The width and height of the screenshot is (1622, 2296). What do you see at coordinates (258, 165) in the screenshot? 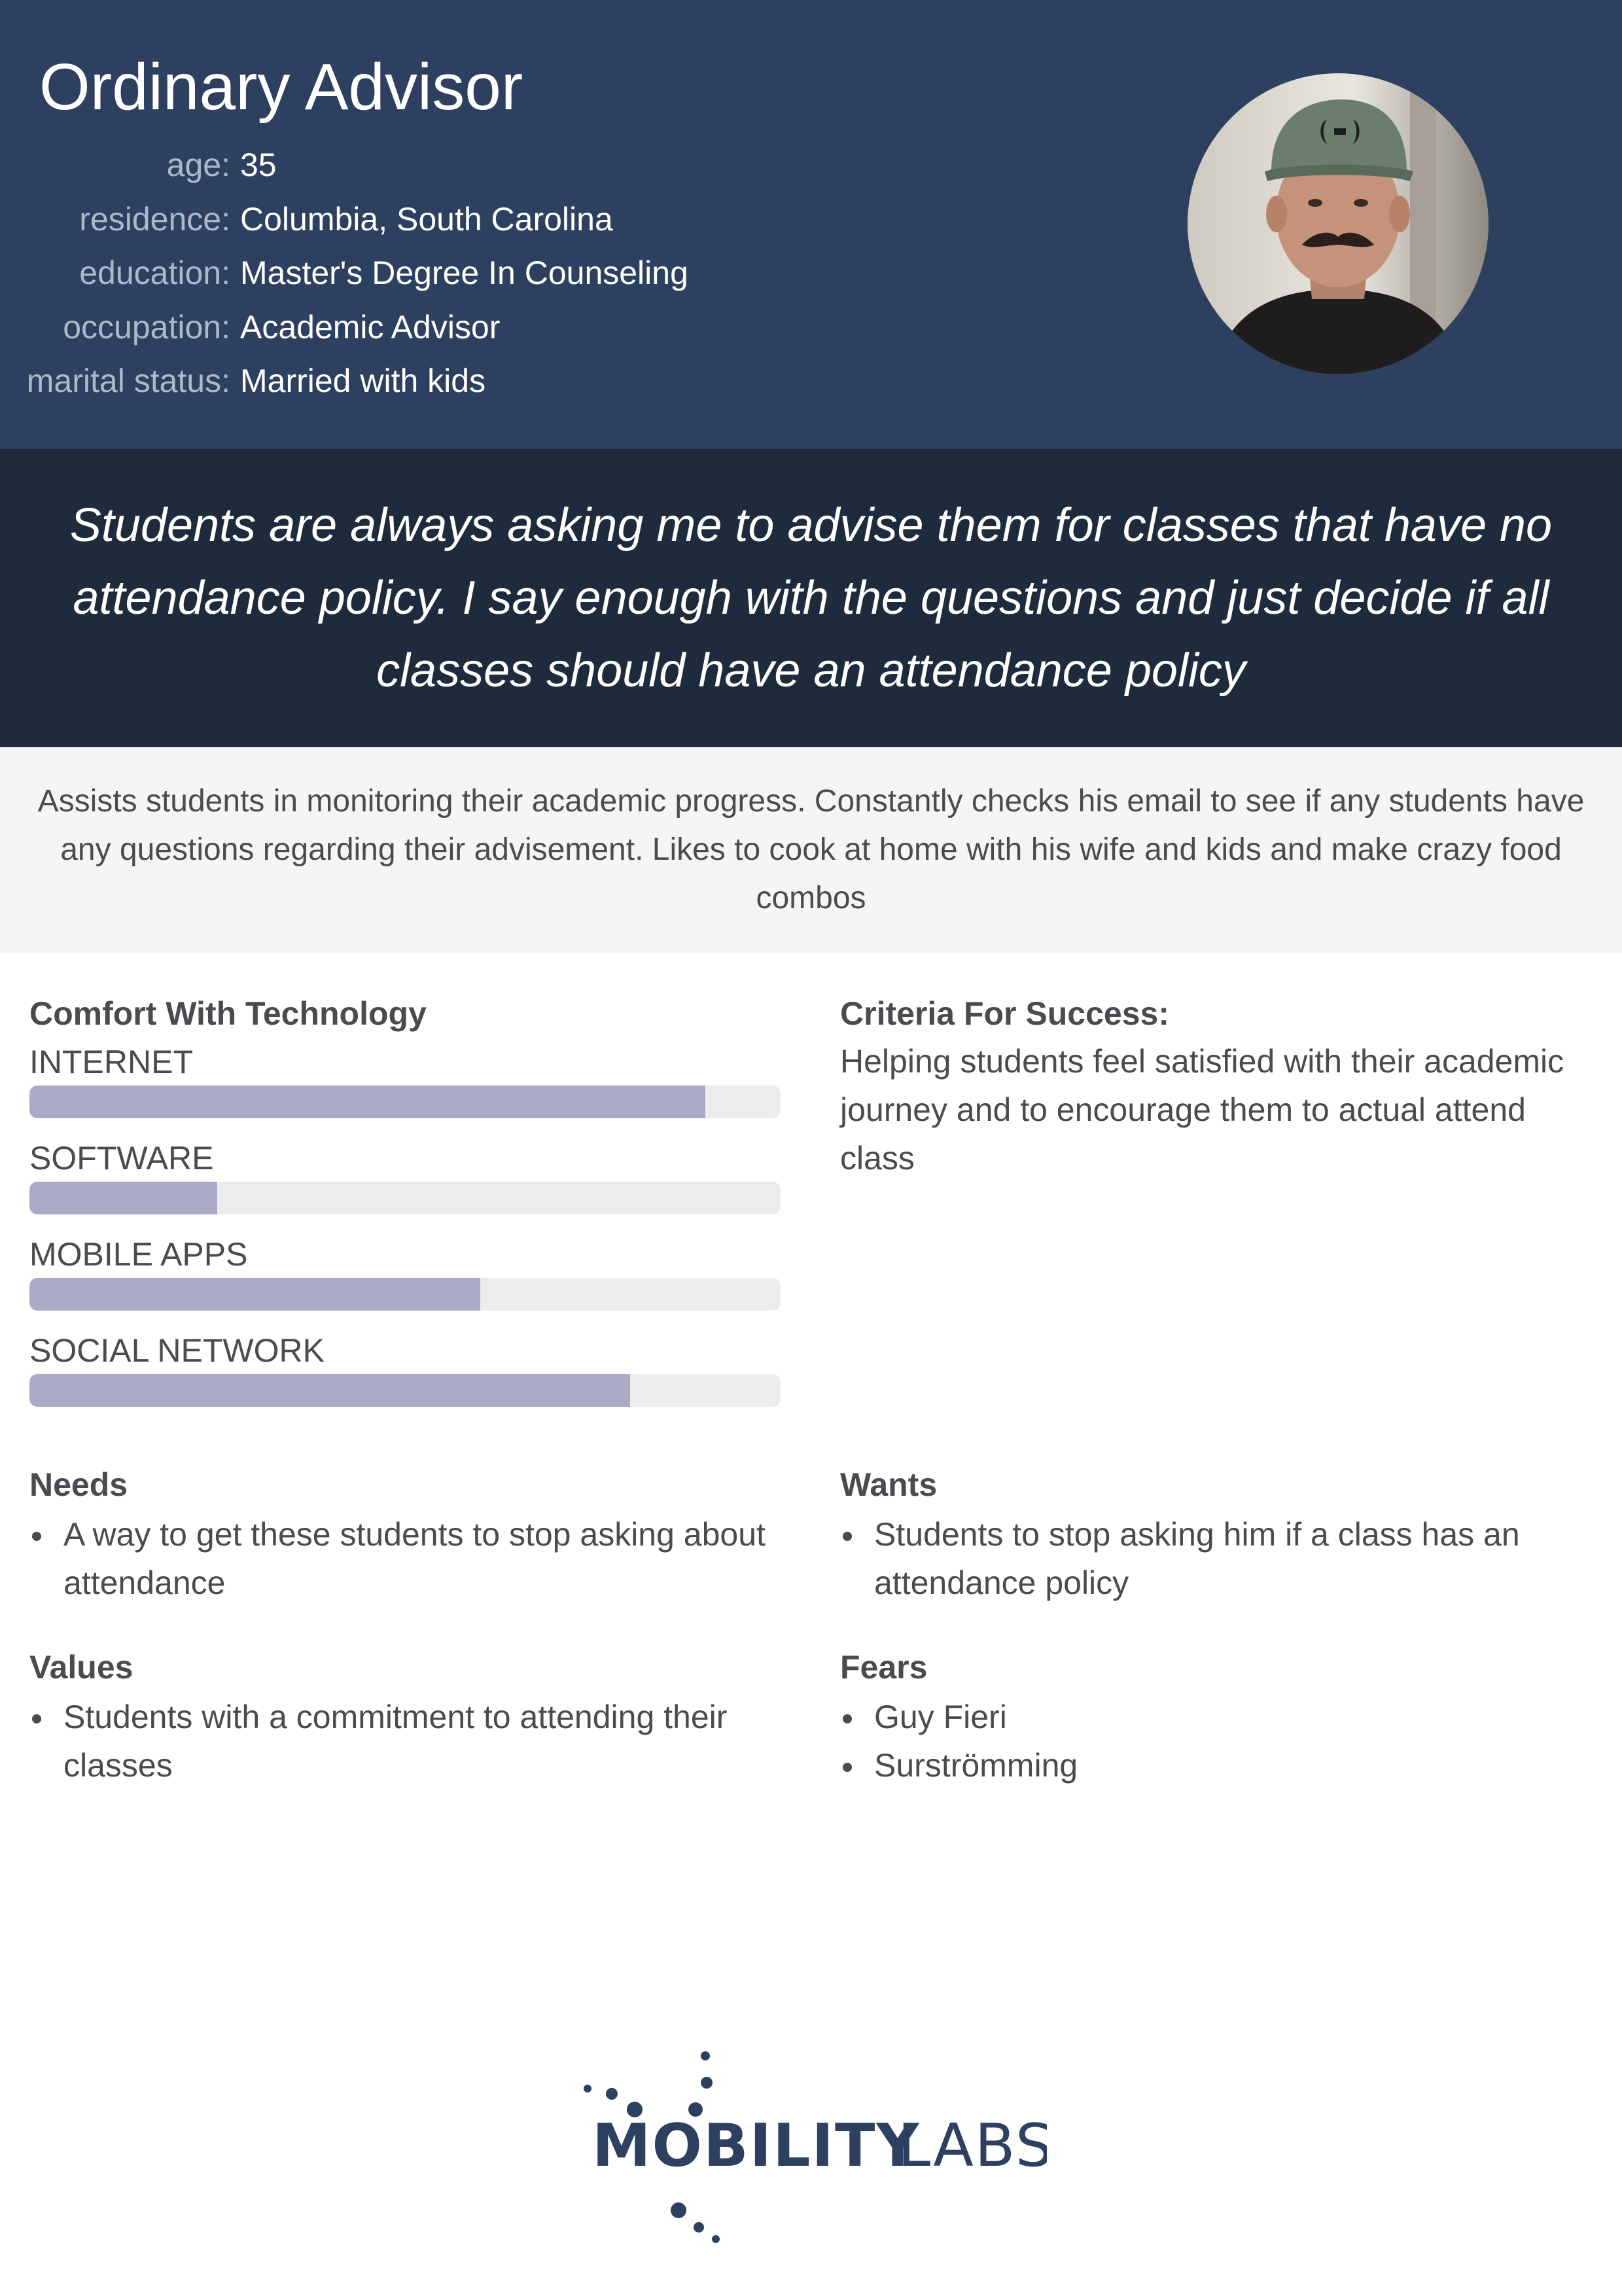
I see `detail-value: 35` at bounding box center [258, 165].